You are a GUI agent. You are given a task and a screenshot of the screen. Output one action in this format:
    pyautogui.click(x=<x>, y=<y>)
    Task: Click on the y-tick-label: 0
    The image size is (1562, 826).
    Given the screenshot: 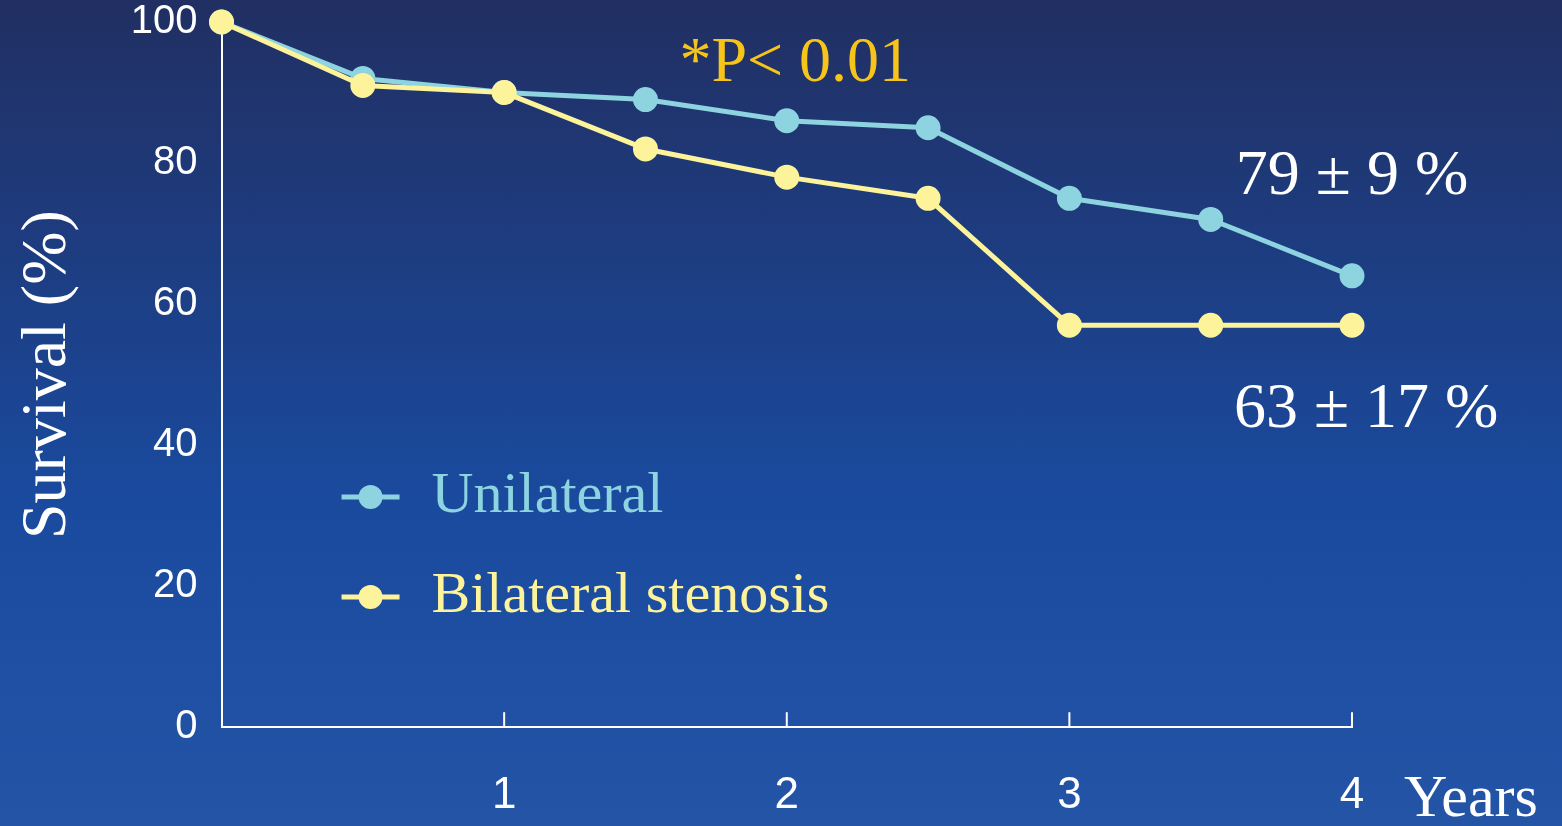 What is the action you would take?
    pyautogui.click(x=186, y=724)
    